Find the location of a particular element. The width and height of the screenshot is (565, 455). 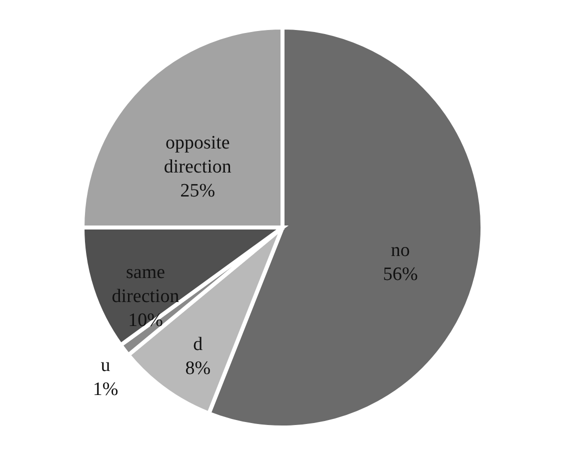

data-label: 25% is located at coordinates (198, 191).